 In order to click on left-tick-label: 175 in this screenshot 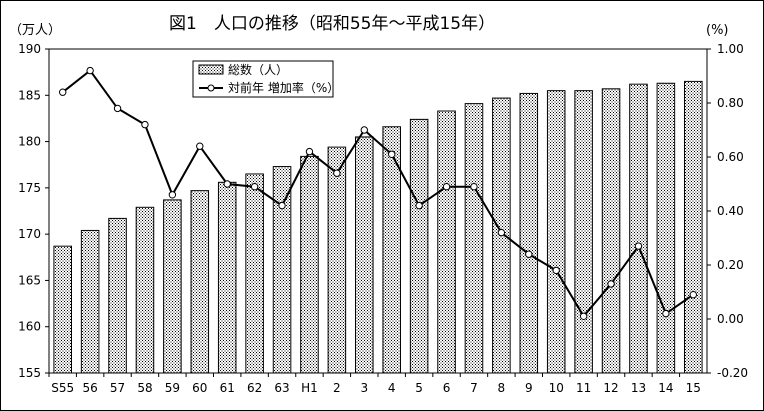, I will do `click(29, 188)`.